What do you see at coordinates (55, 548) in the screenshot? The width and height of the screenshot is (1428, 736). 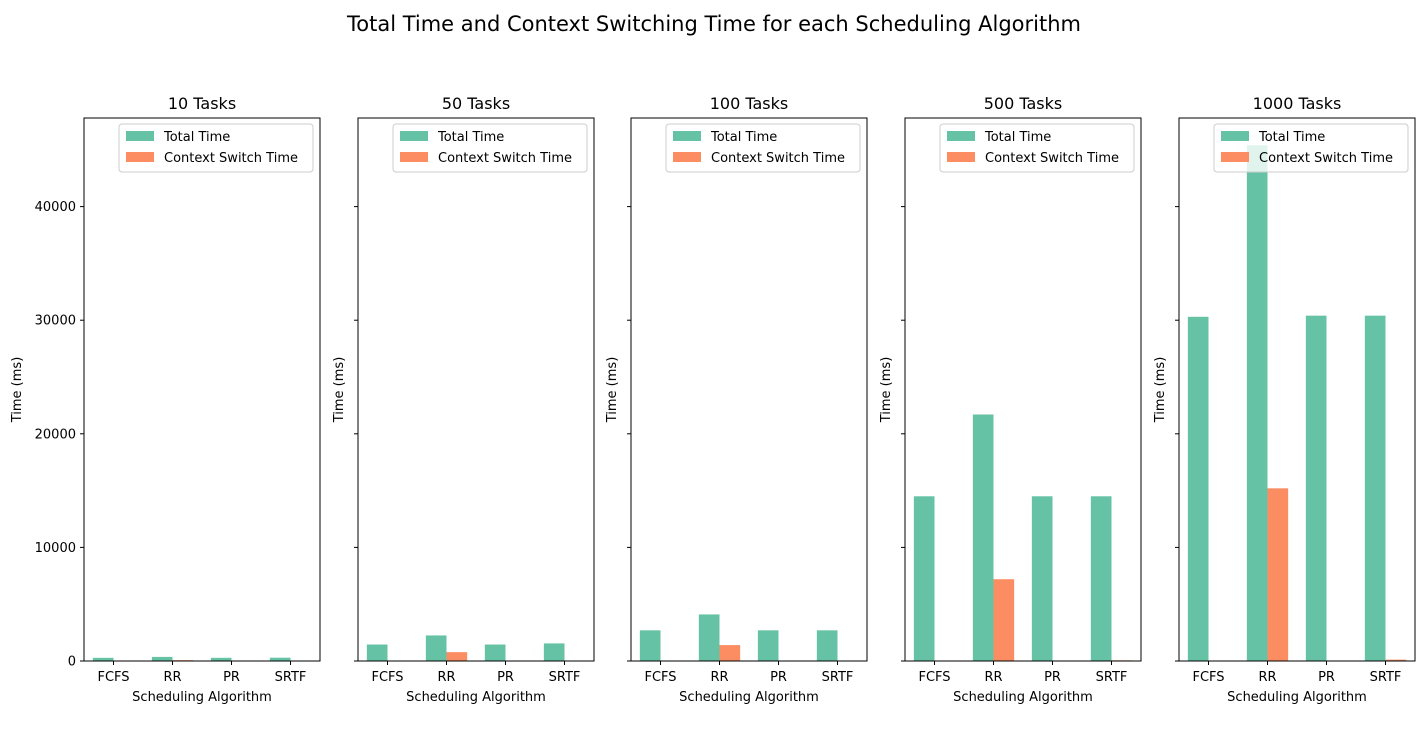 I see `y-tick-label: 10000` at bounding box center [55, 548].